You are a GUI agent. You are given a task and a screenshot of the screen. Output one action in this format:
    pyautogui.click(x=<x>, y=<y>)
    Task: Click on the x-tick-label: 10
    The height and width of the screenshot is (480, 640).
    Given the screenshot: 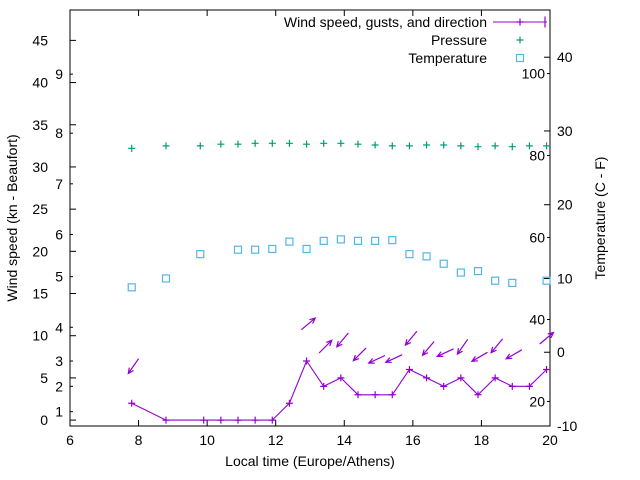 What is the action you would take?
    pyautogui.click(x=207, y=440)
    